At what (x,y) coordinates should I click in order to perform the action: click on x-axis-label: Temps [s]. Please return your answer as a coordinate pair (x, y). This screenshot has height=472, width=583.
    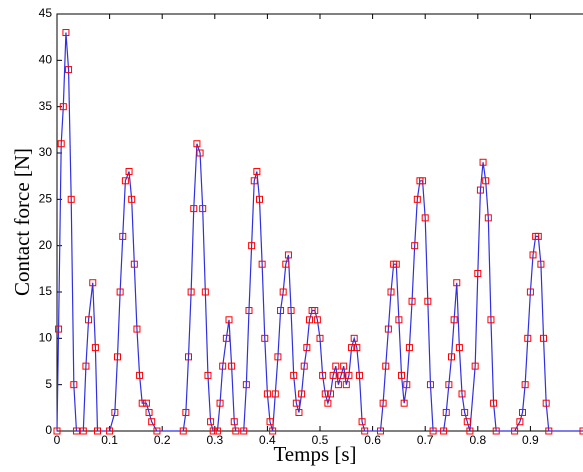
    Looking at the image, I should click on (314, 454).